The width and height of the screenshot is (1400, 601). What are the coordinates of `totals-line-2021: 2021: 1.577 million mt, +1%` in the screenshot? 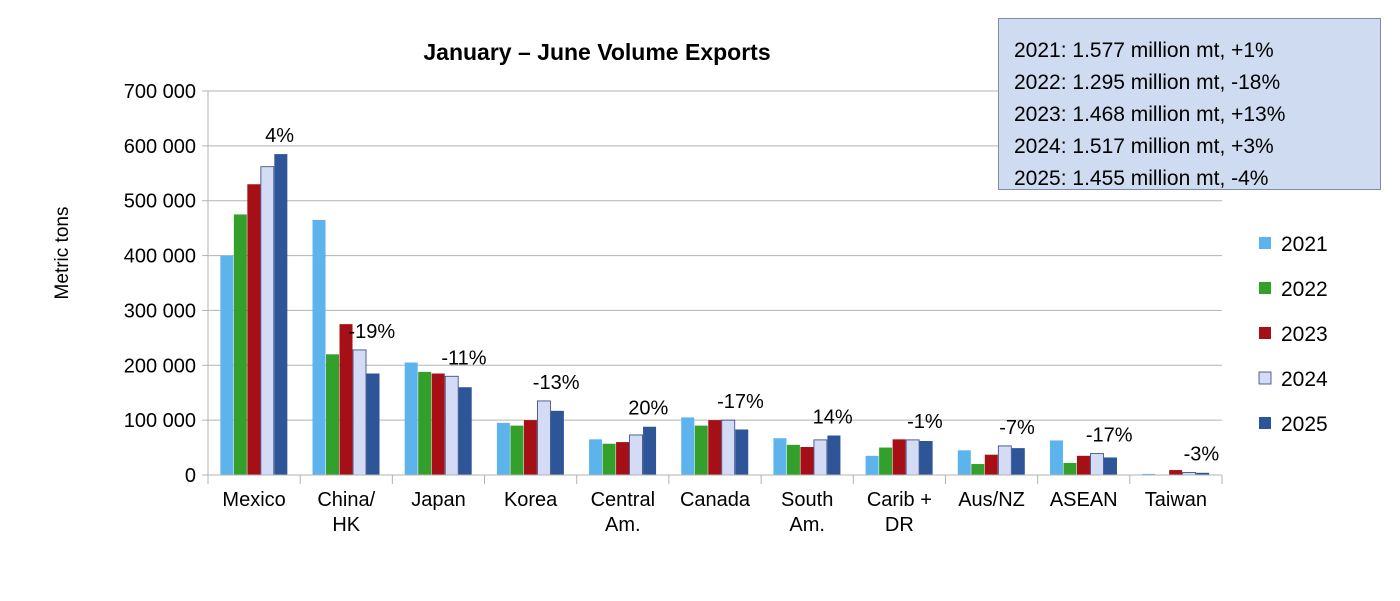 It's located at (1144, 50).